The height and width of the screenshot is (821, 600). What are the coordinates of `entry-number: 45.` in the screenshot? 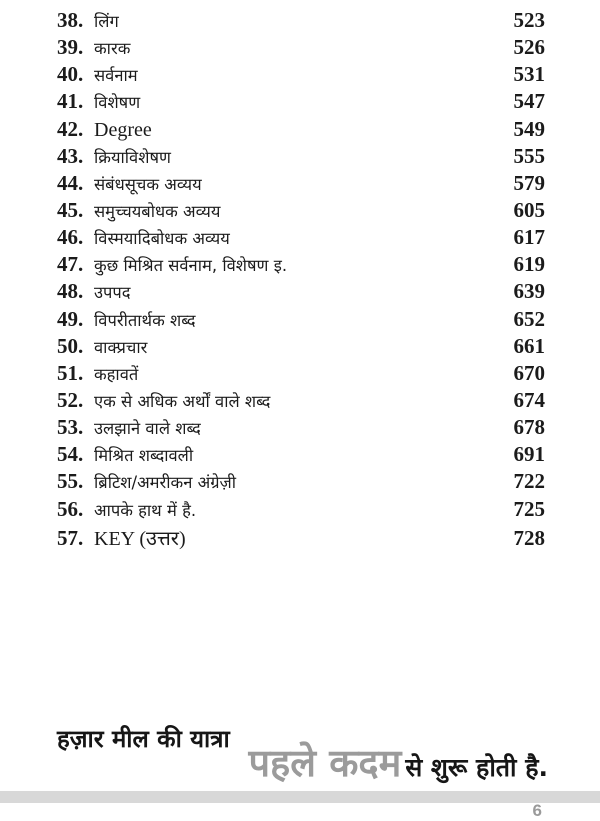 It's located at (70, 209).